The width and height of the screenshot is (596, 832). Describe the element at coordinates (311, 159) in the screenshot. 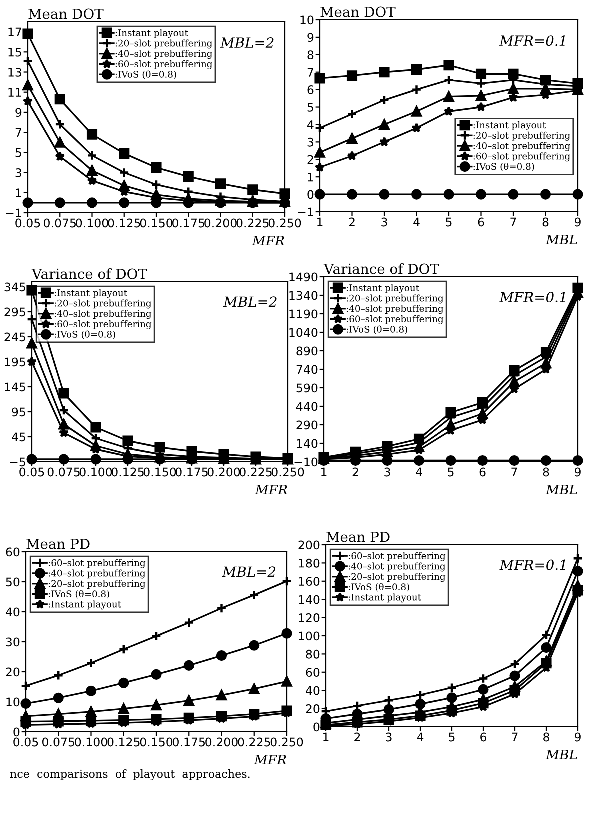

I see `y-tick-label: 2` at that location.